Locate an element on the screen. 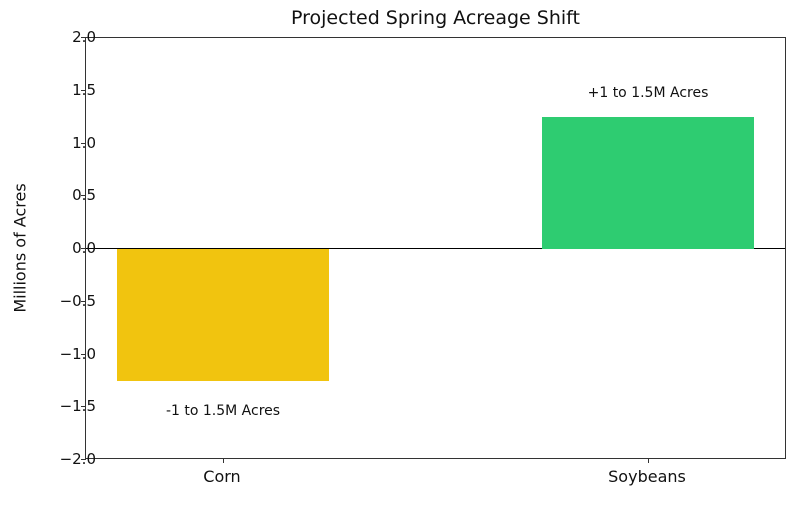 The height and width of the screenshot is (508, 808). zero-line is located at coordinates (435, 248).